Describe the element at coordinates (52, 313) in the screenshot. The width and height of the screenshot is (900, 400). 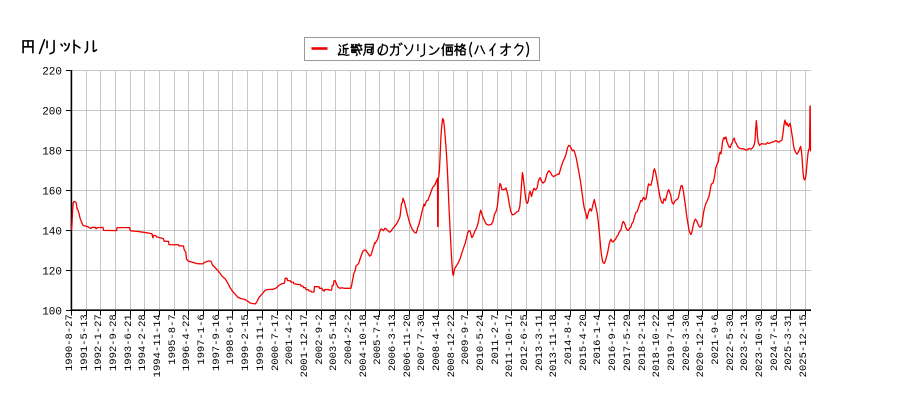
I see `svg-text: 100` at that location.